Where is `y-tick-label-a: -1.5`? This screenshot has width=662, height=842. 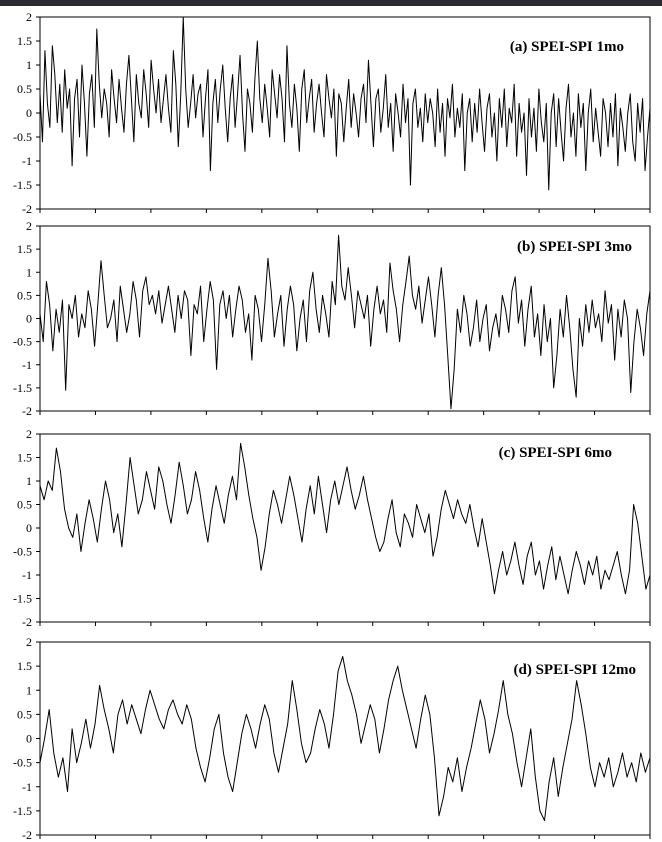
y-tick-label-a: -1.5 is located at coordinates (22, 185).